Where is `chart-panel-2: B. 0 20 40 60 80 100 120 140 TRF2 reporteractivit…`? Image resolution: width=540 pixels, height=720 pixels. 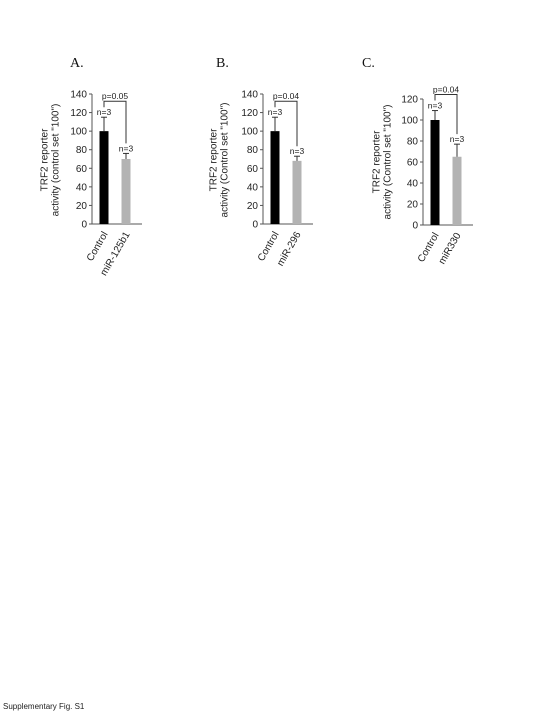
chart-panel-2: B. 0 20 40 60 80 100 120 140 TRF2 reporteractivit… is located at coordinates (261, 162).